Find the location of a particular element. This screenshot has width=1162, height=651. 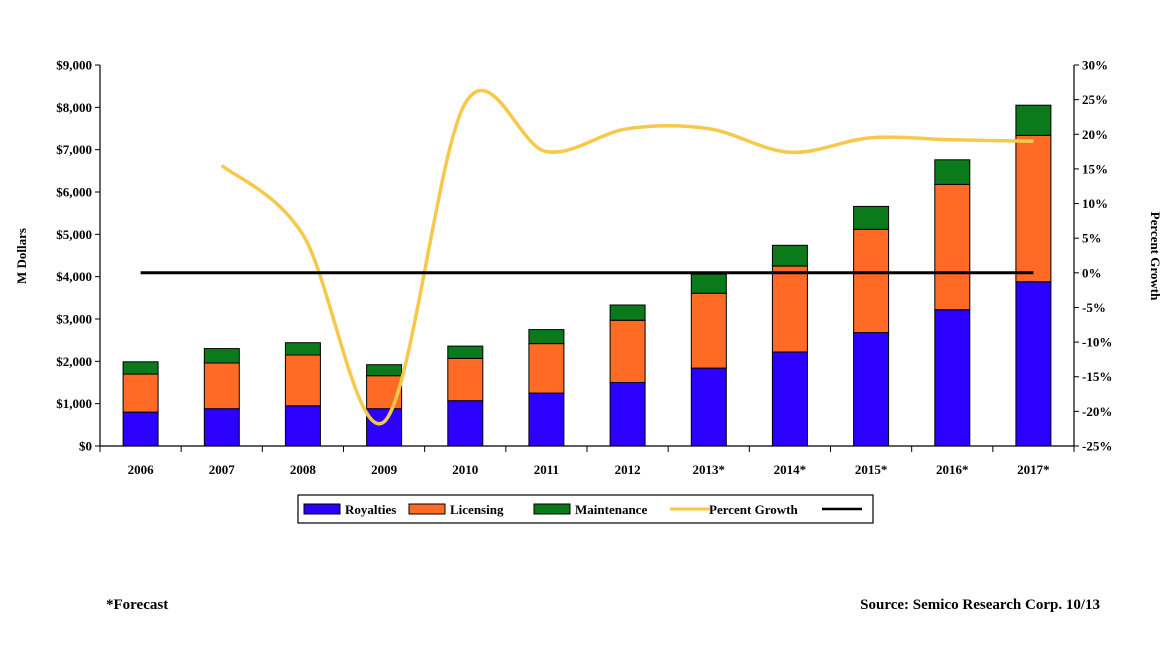

bar-royalties-2013 is located at coordinates (708, 407).